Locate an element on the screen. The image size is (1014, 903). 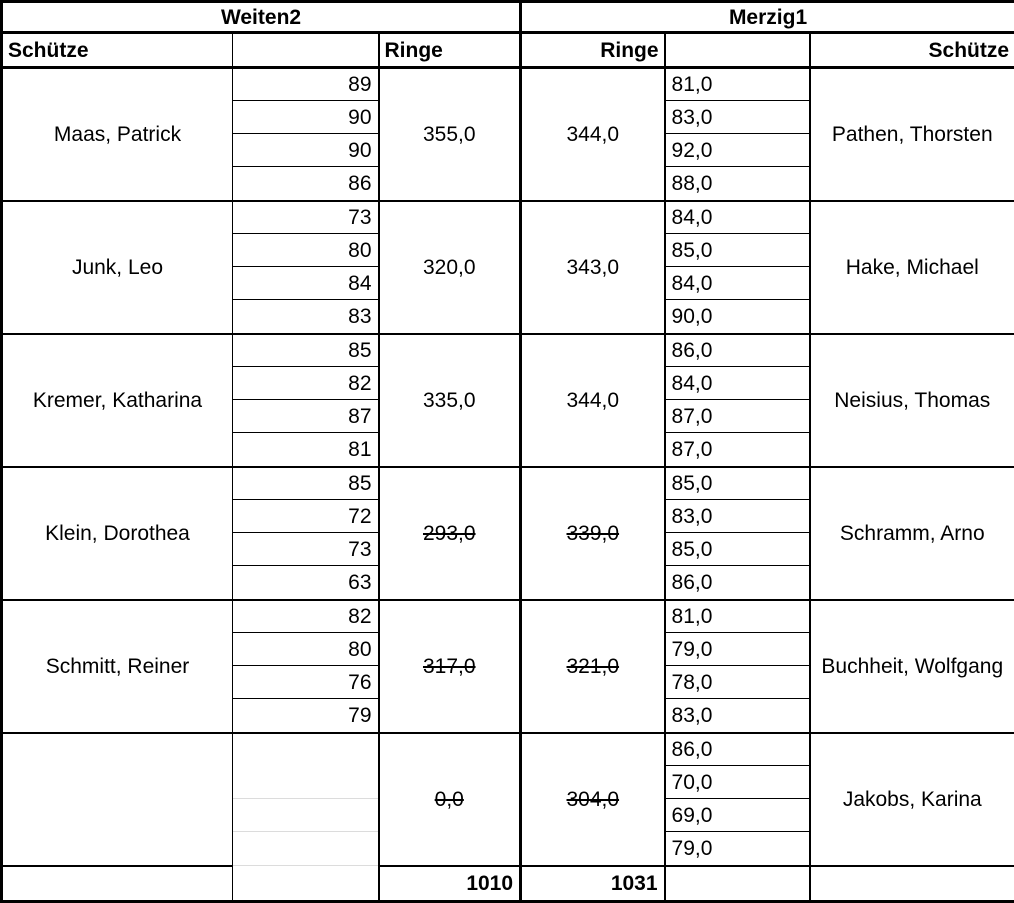
team-name-left: Weiten2 is located at coordinates (261, 17).